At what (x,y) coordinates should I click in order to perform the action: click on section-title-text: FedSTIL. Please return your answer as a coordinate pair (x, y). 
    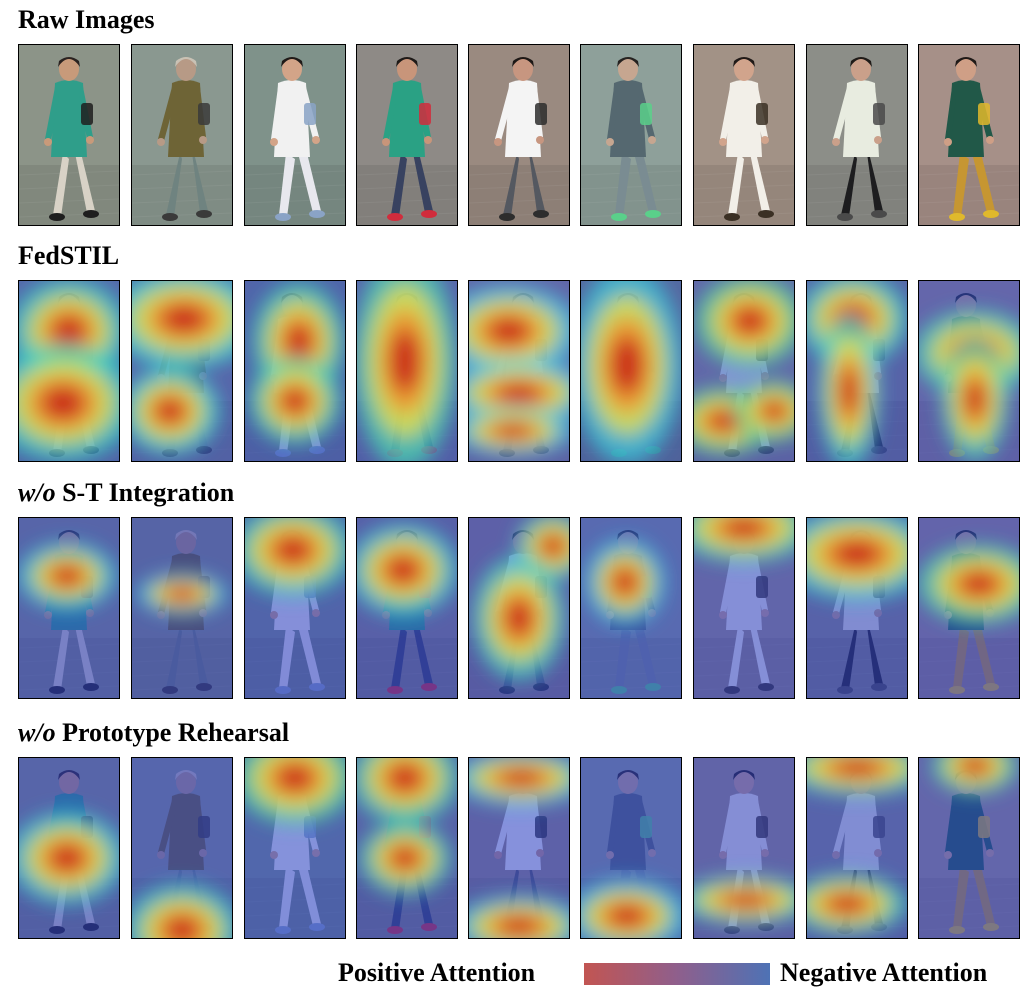
    Looking at the image, I should click on (69, 255).